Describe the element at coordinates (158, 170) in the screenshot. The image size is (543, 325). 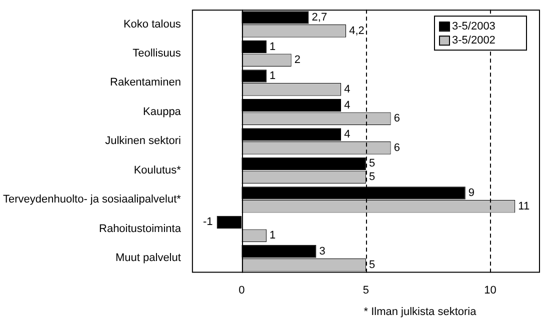
I see `y-tick-label: Koulutus*` at that location.